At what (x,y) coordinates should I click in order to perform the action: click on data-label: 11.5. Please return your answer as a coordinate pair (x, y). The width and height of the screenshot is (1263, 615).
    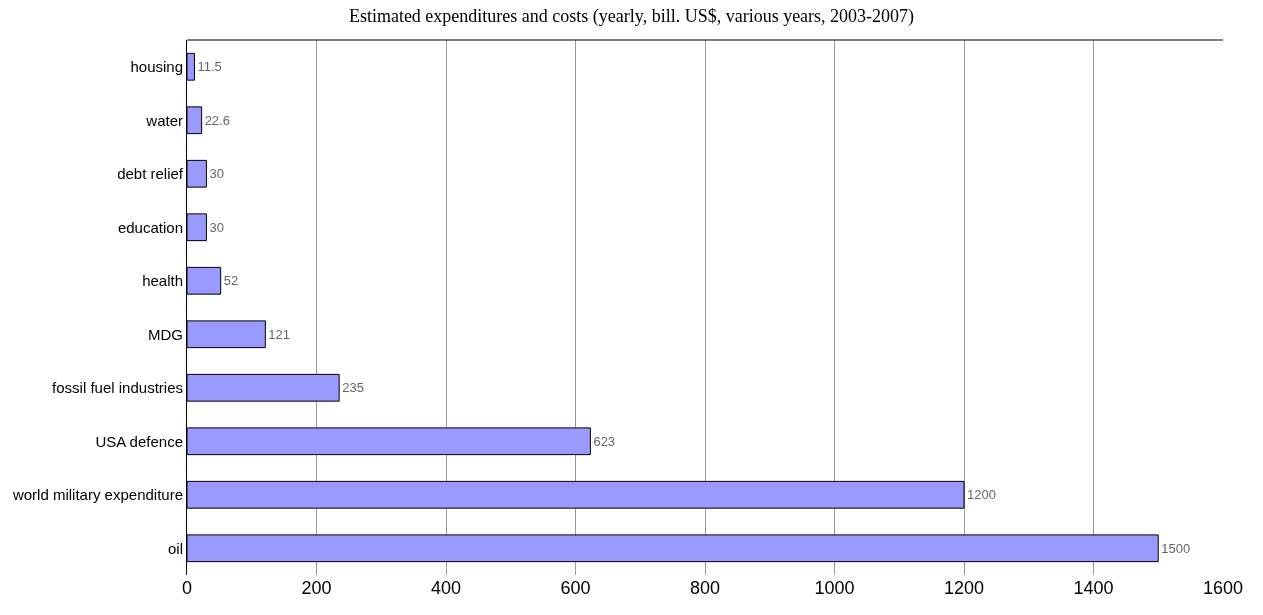
    Looking at the image, I should click on (209, 67).